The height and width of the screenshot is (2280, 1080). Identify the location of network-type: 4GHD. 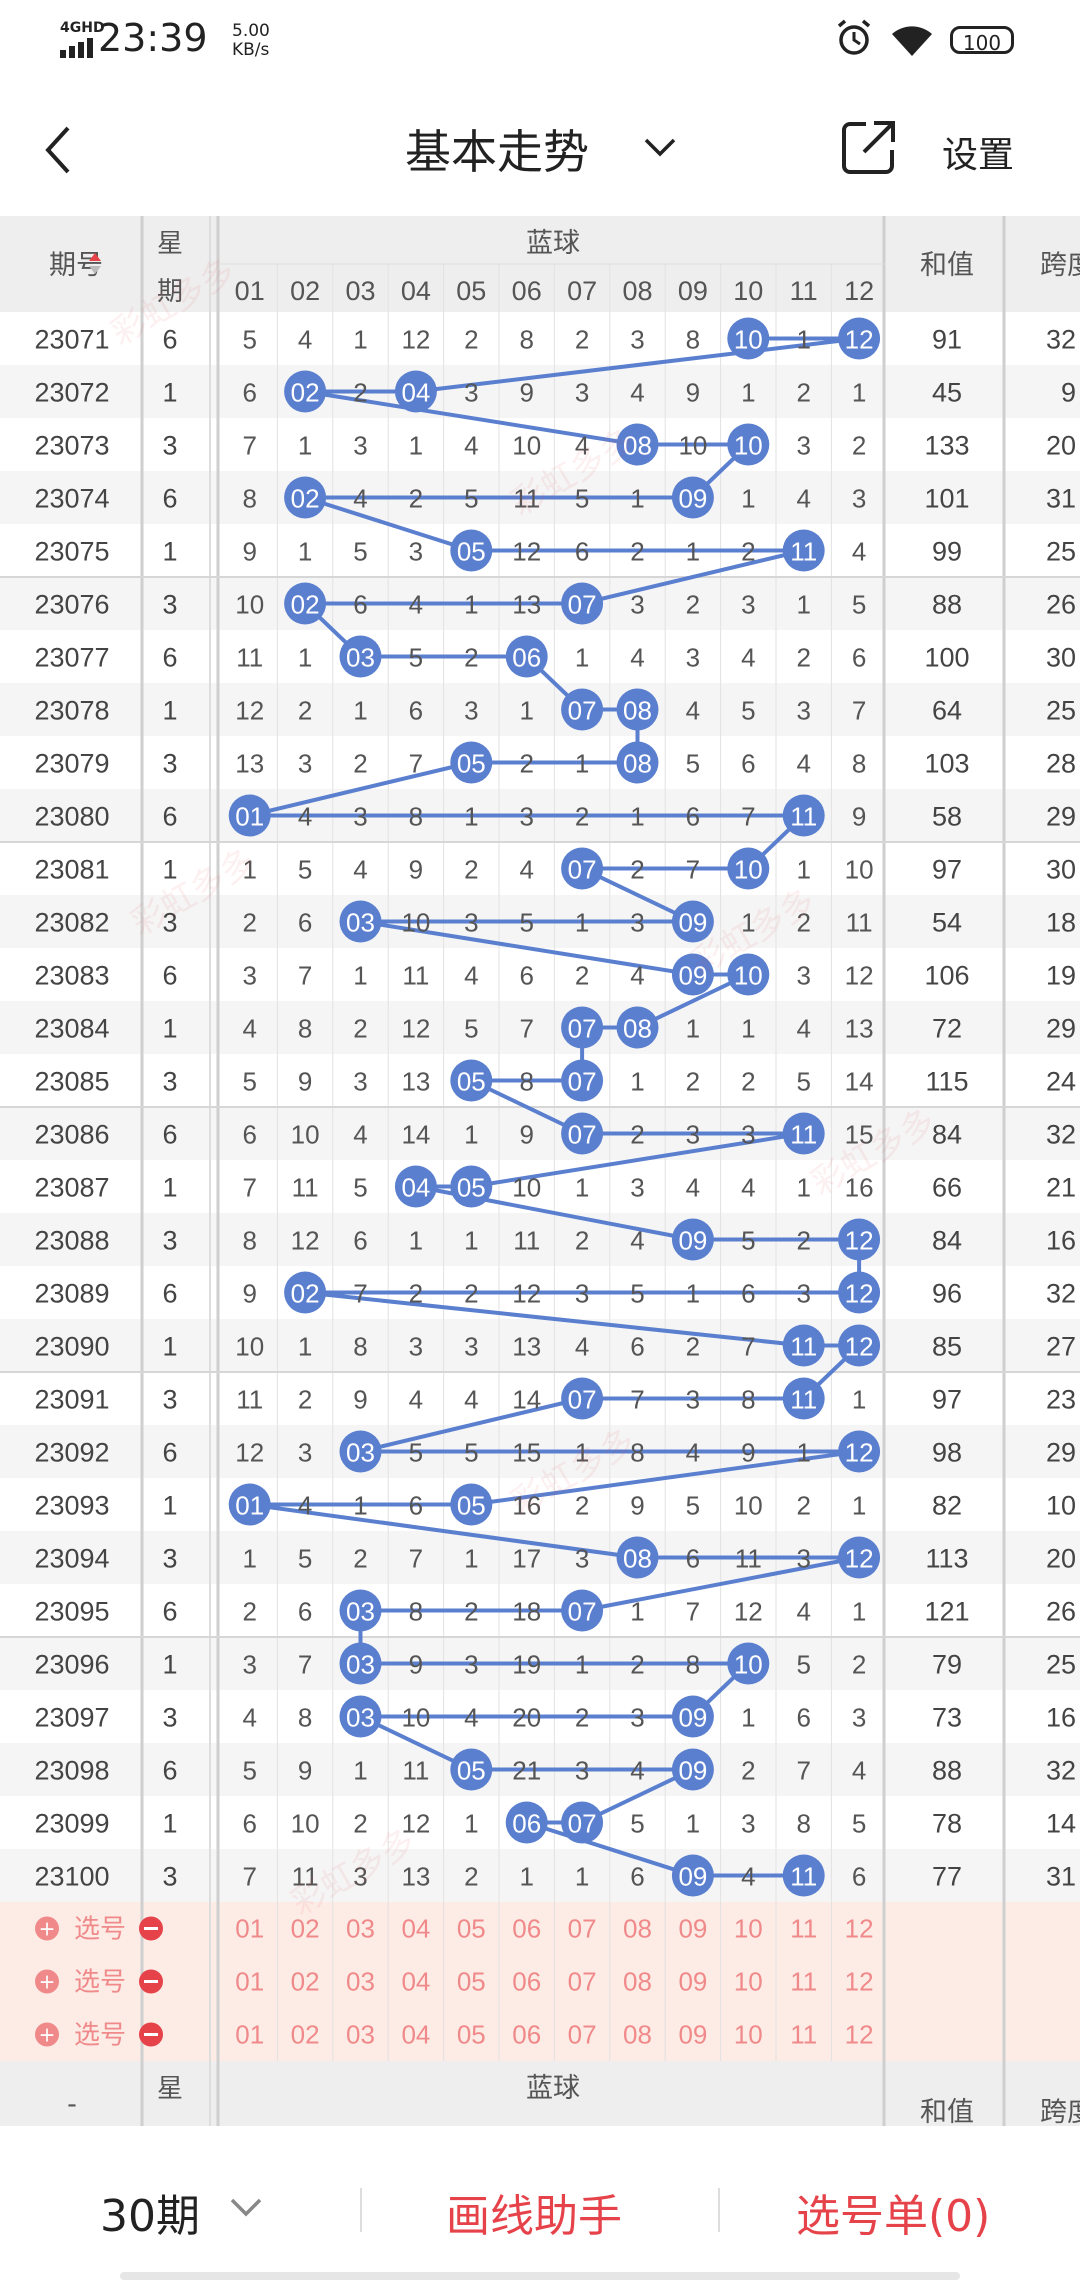
(82, 28).